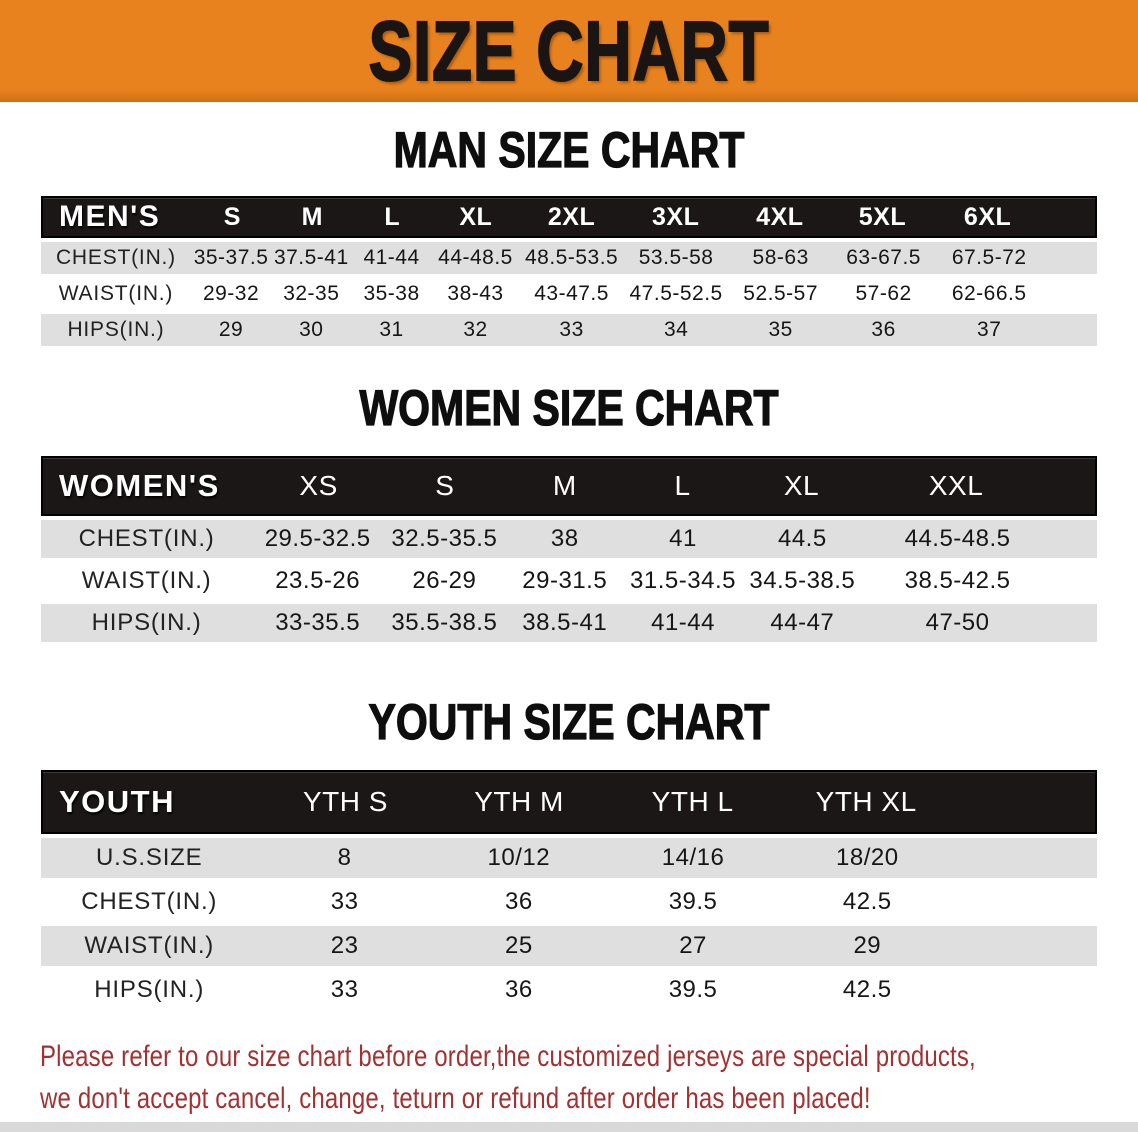  What do you see at coordinates (519, 801) in the screenshot?
I see `size-column-header: YTH M` at bounding box center [519, 801].